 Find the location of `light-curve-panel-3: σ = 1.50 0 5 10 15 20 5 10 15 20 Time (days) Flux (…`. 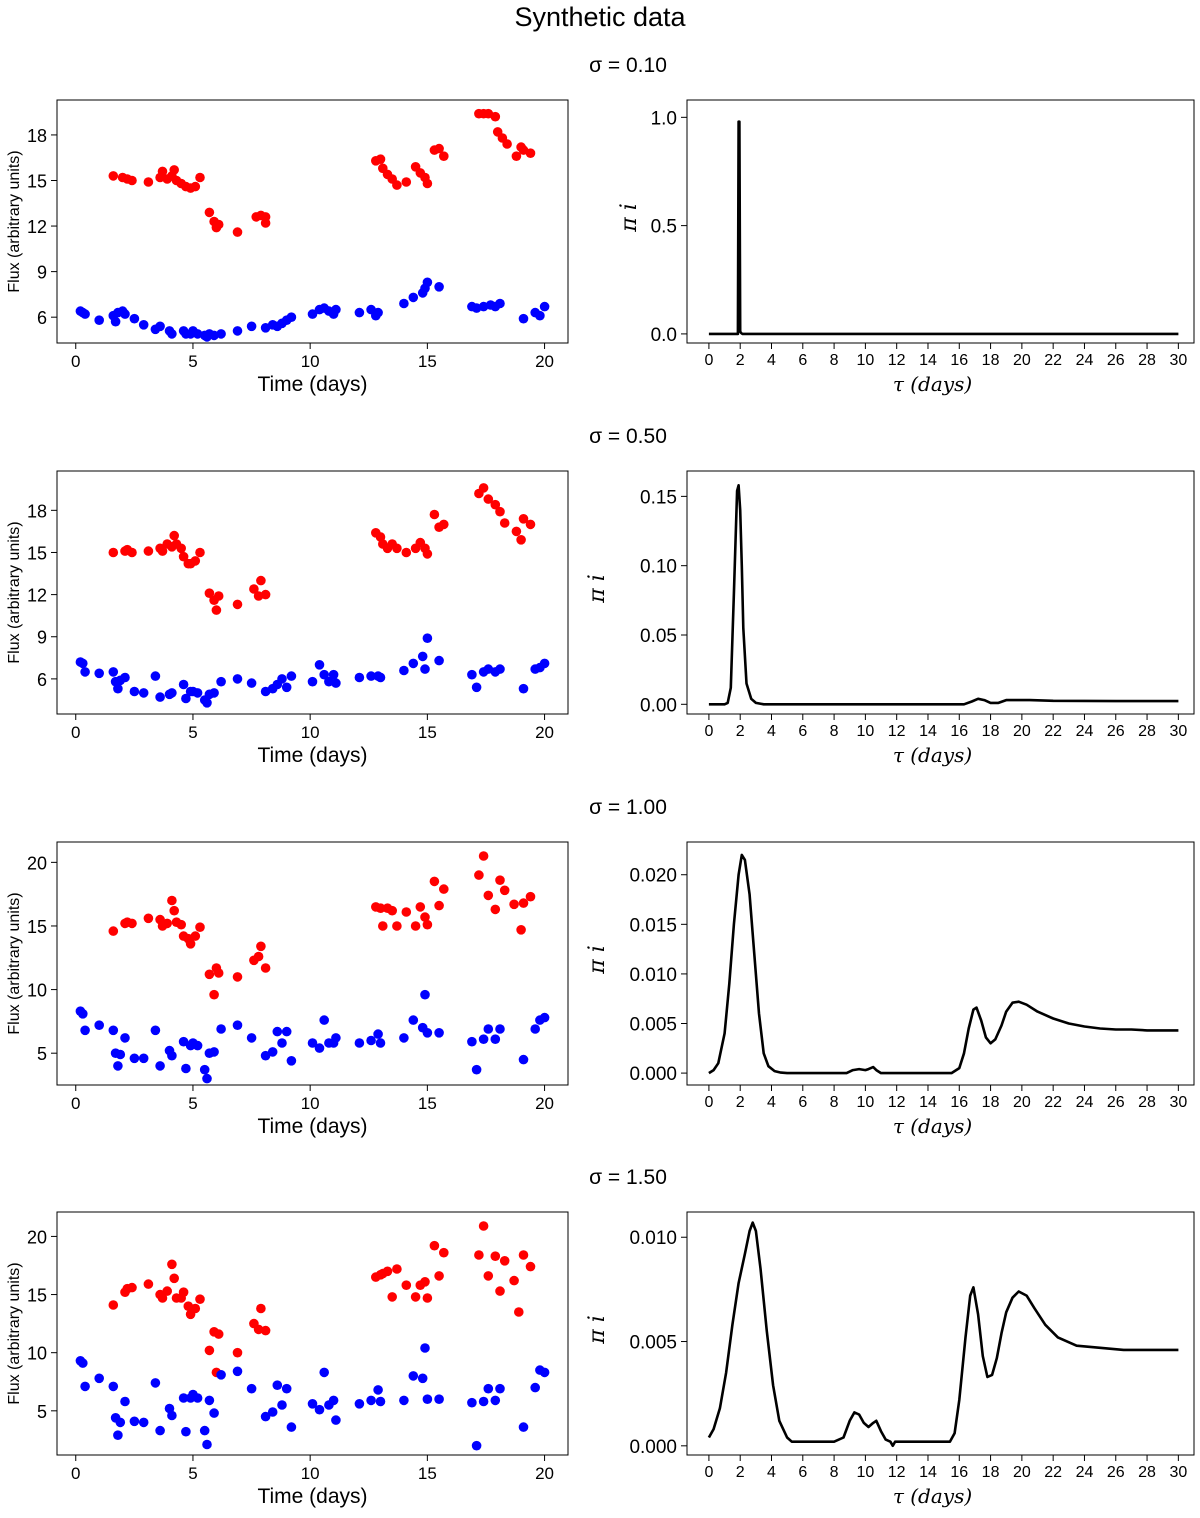

light-curve-panel-3: σ = 1.50 0 5 10 15 20 5 10 15 20 Time (days) Flux (… is located at coordinates (336, 1337).